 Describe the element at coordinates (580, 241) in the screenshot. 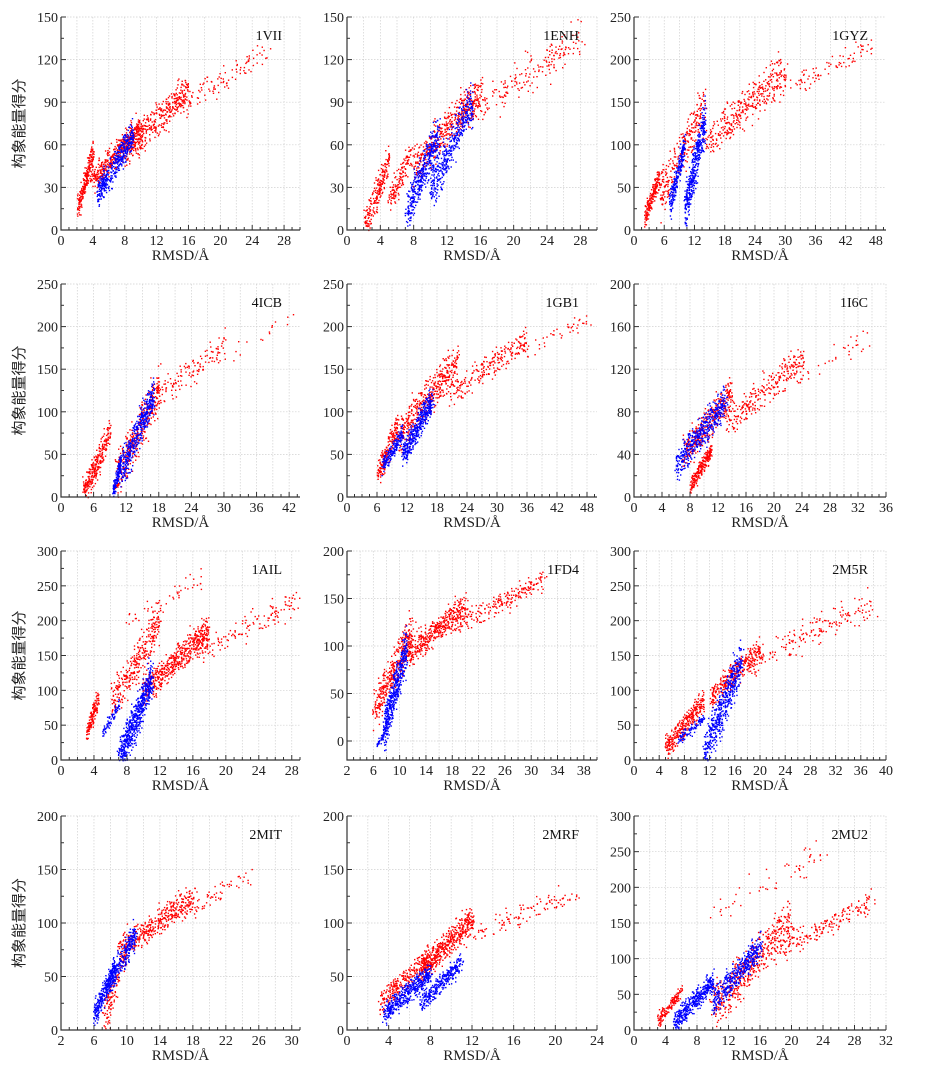

I see `x-tick-label: 28` at that location.